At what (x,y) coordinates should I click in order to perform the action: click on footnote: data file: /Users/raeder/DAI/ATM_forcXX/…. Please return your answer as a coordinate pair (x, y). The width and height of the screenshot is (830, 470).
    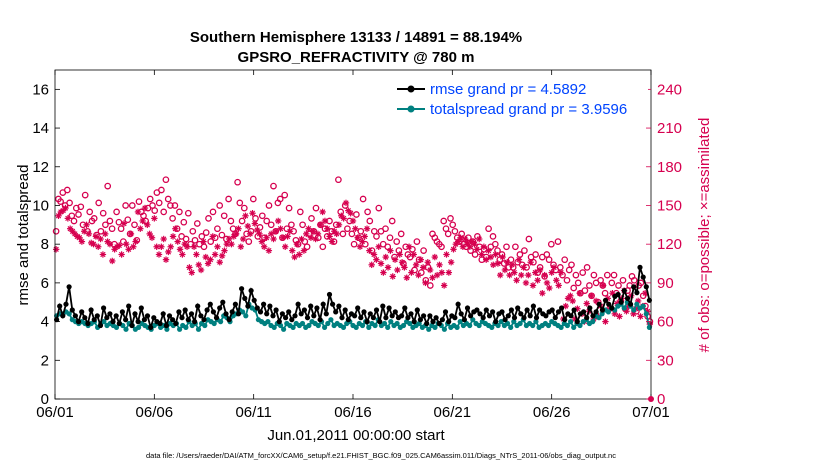
    Looking at the image, I should click on (381, 455).